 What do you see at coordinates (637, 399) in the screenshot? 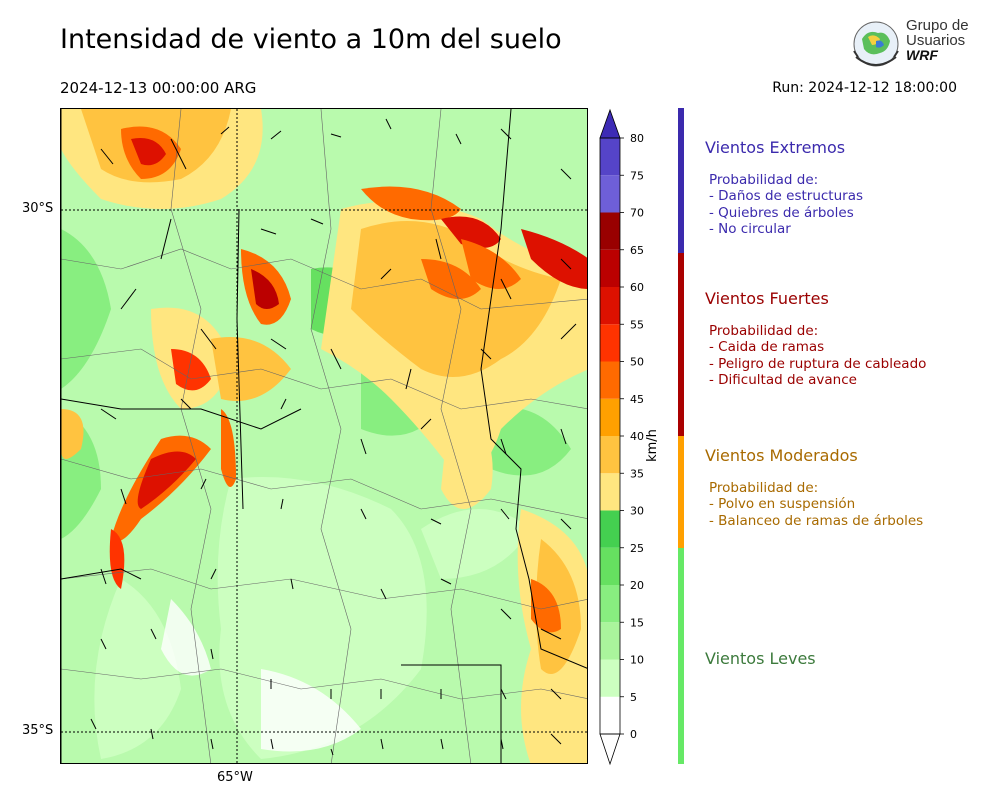
I see `colorbar-tick-label: 45` at bounding box center [637, 399].